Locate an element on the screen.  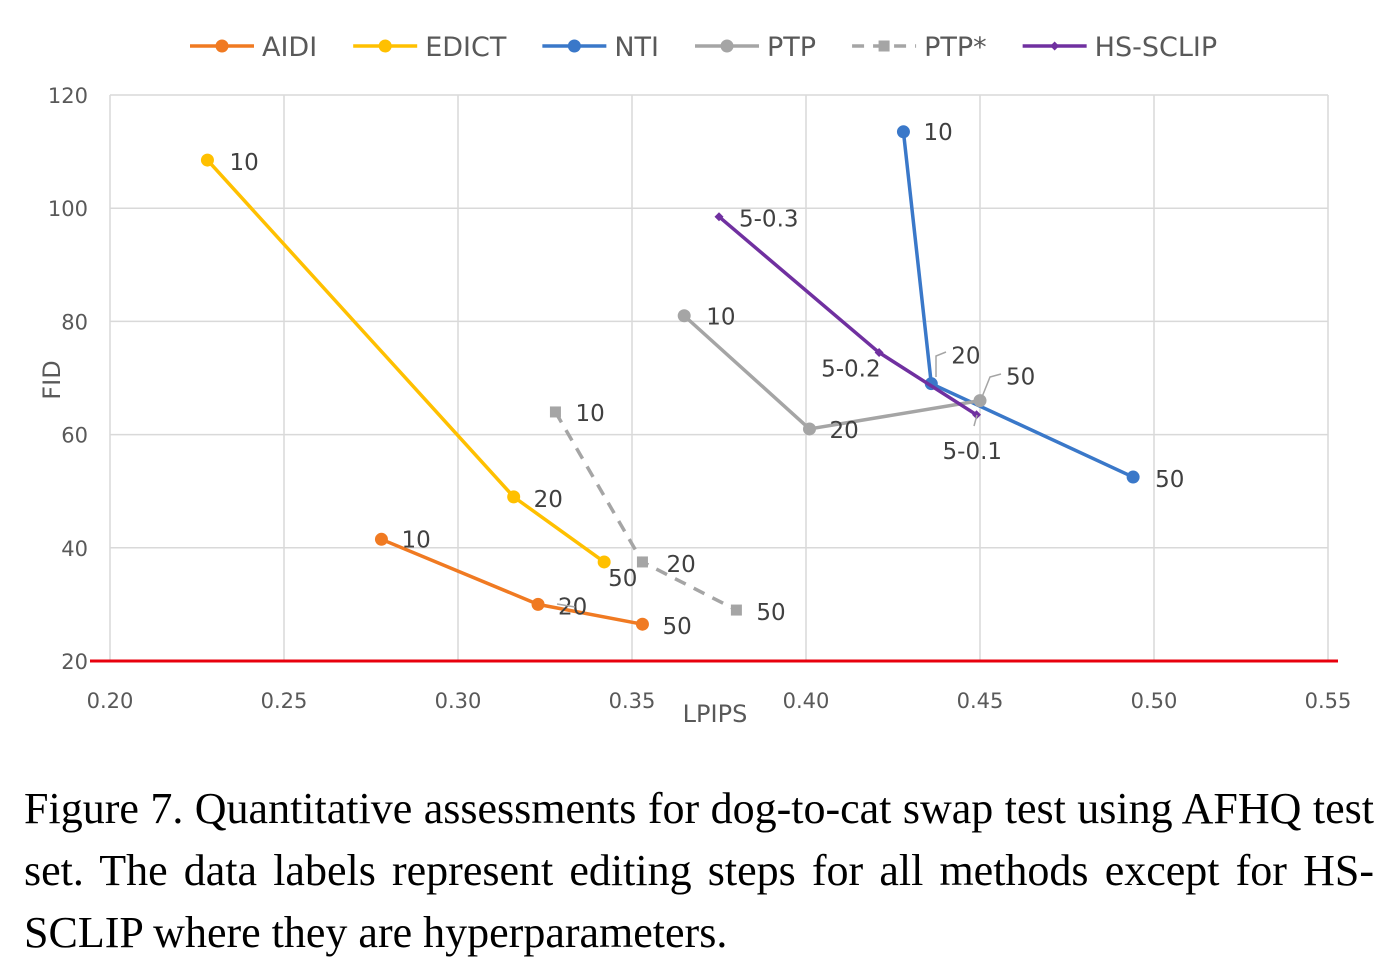
y-tick-label: 20 is located at coordinates (74, 662).